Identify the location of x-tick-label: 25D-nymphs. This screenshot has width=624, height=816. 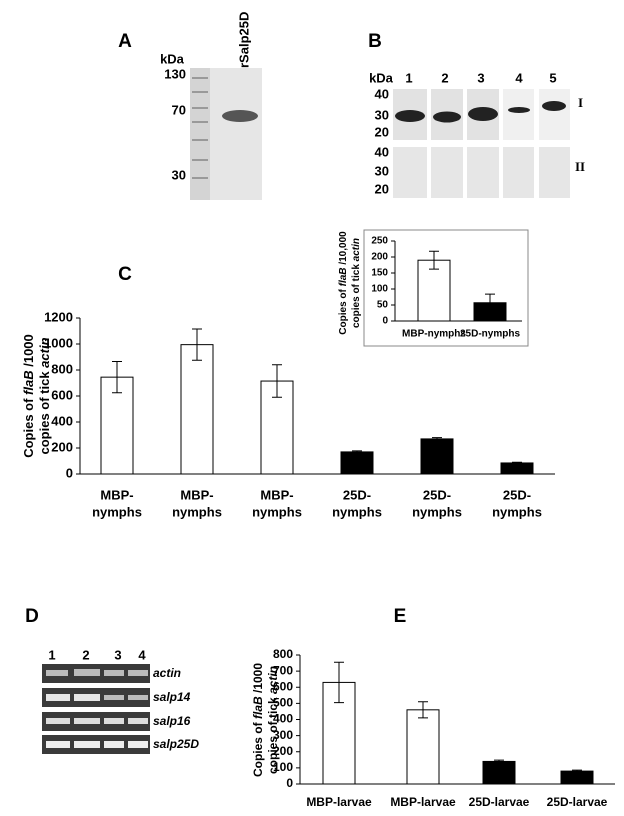
(490, 334).